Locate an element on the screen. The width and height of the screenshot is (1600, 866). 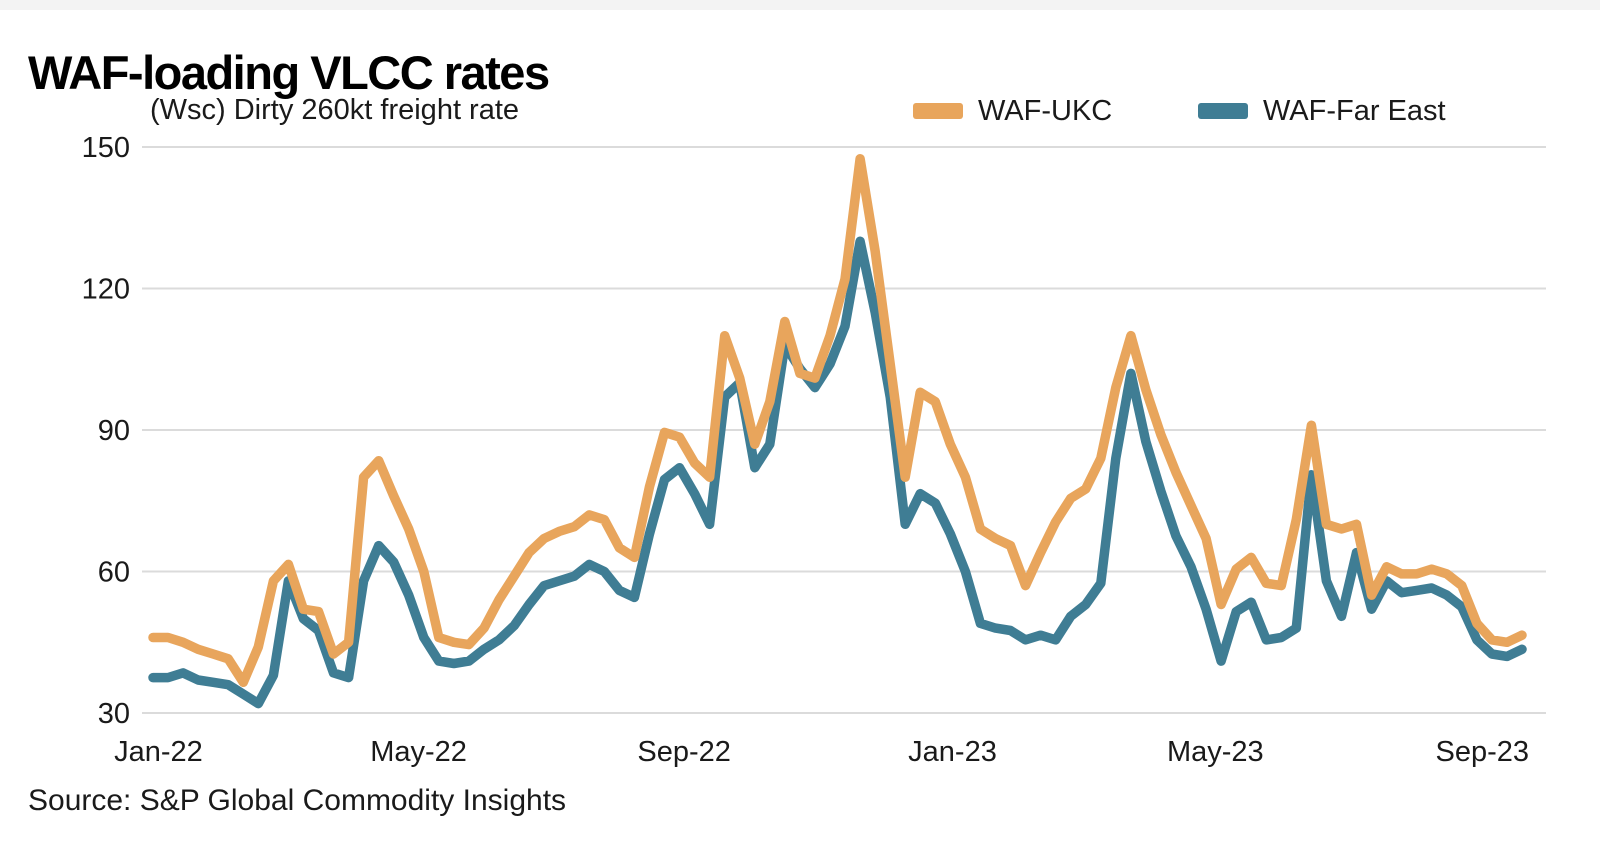
x-tick-label-Sep-22: Sep-22 is located at coordinates (684, 752).